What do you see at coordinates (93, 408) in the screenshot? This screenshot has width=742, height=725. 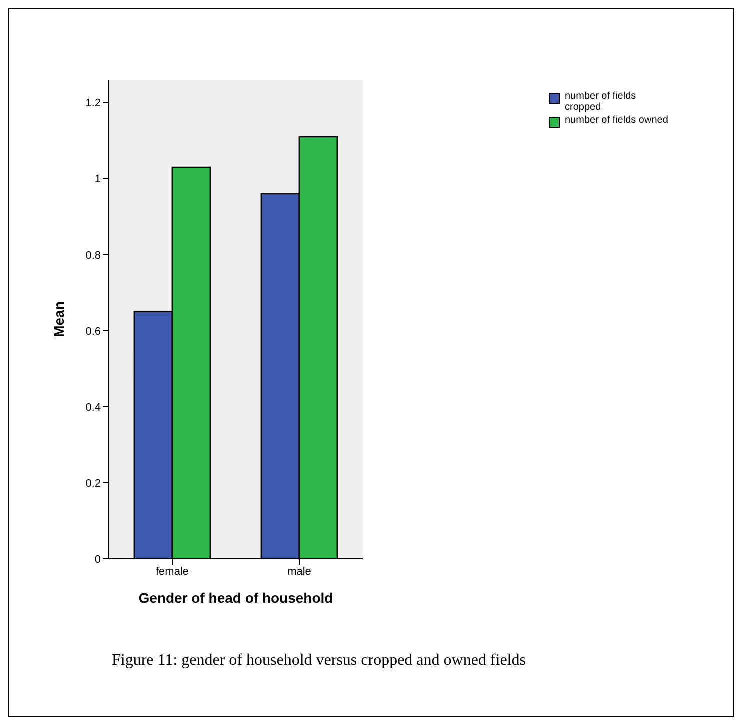 I see `y-tick-label: 0.4` at bounding box center [93, 408].